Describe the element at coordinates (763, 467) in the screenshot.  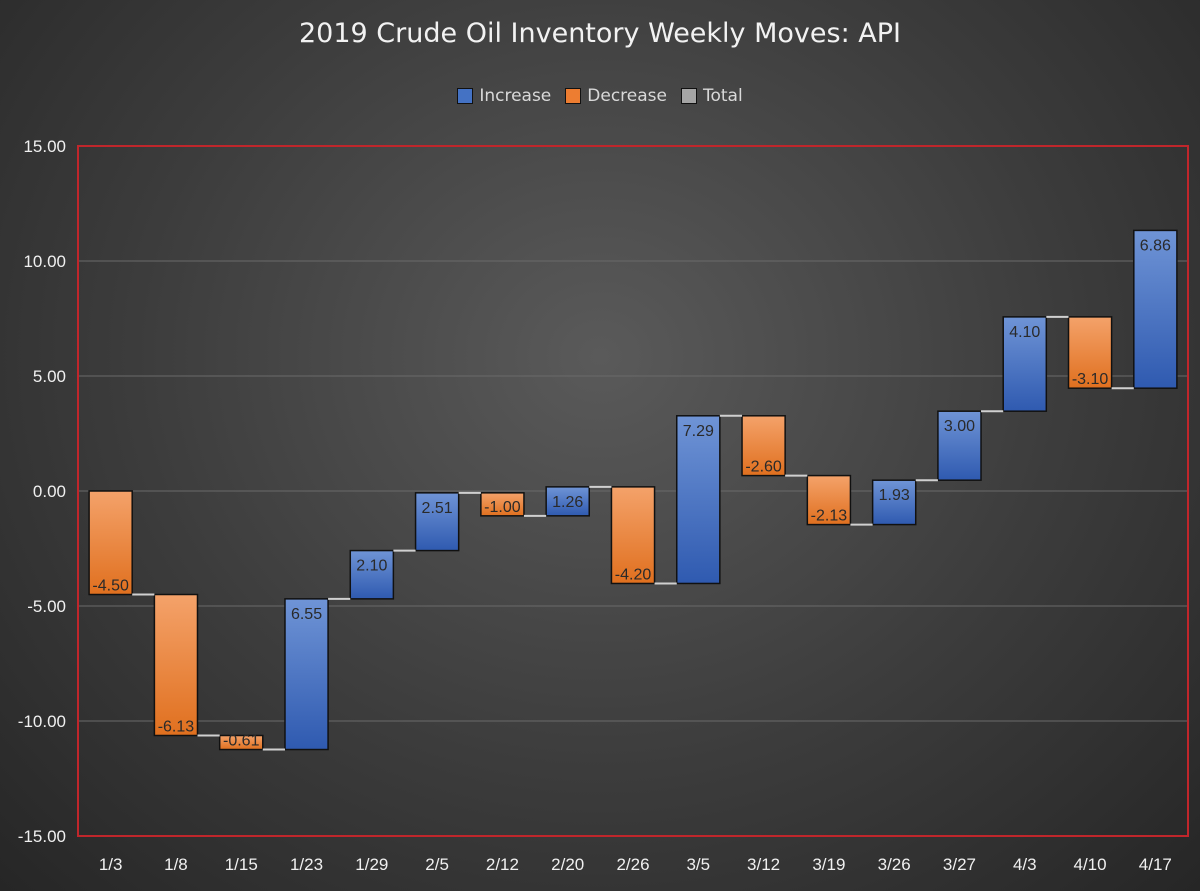
I see `data-label: -2.60` at that location.